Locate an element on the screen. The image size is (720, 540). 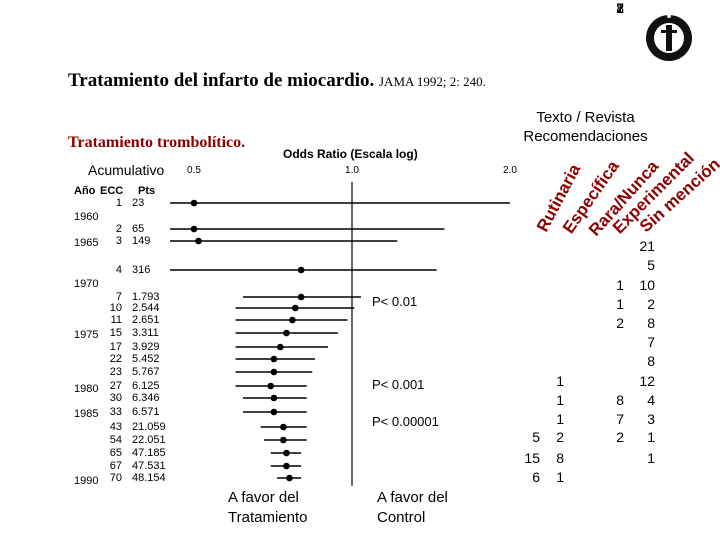
acumulativo-label: Acumulativo is located at coordinates (126, 170).